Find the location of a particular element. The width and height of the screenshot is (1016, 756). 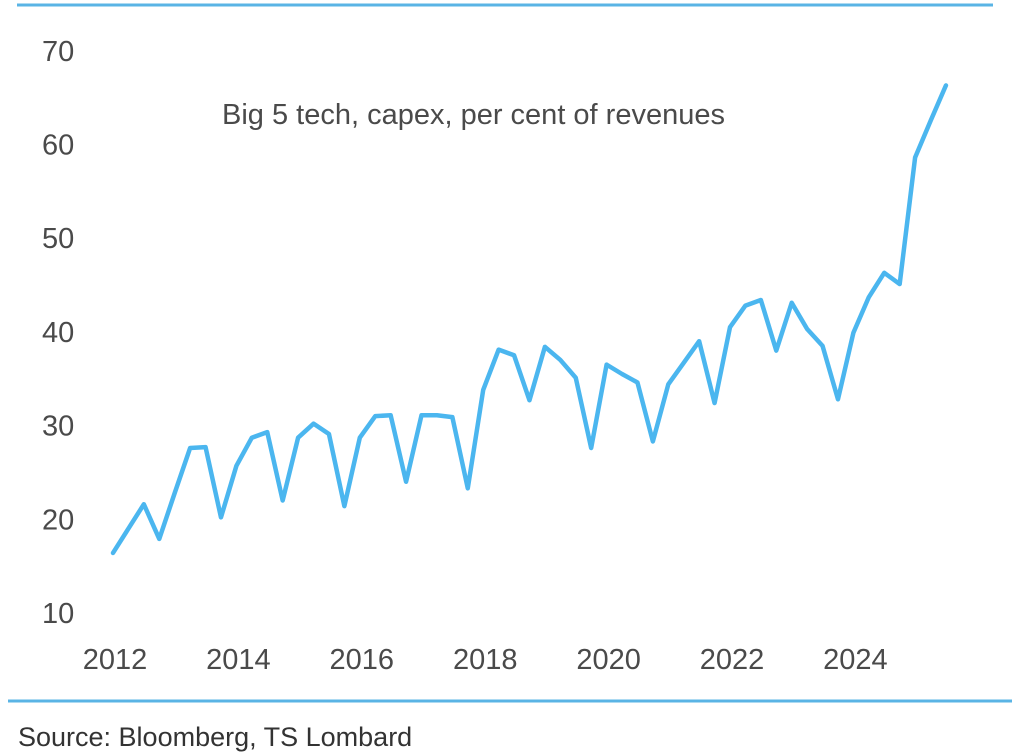

y-tick-label: 10 is located at coordinates (58, 614).